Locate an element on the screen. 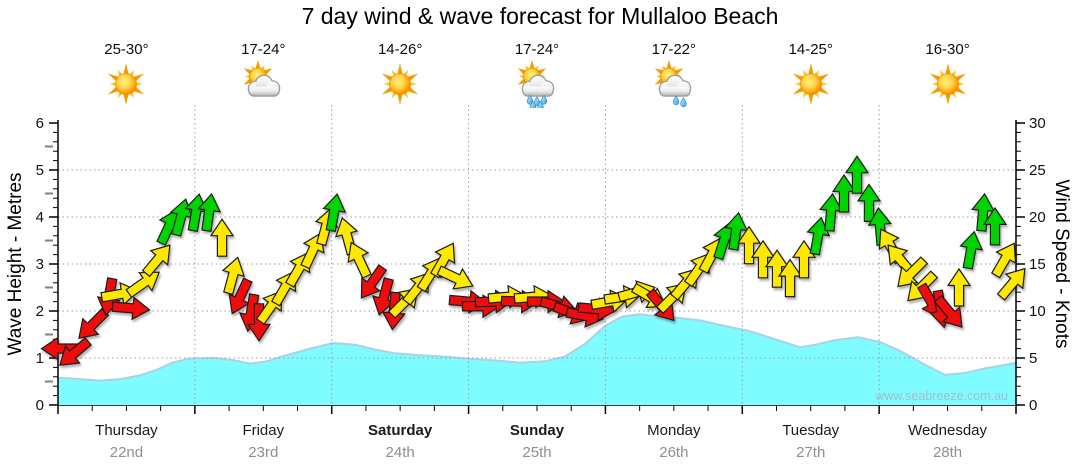 Image resolution: width=1080 pixels, height=475 pixels. day-label: Wednesday is located at coordinates (948, 430).